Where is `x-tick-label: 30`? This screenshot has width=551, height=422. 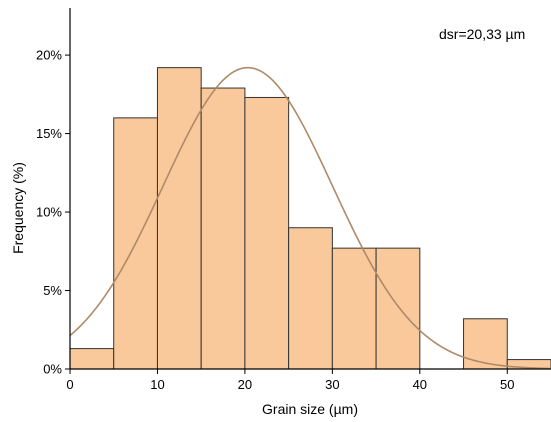 x-tick-label: 30 is located at coordinates (332, 384).